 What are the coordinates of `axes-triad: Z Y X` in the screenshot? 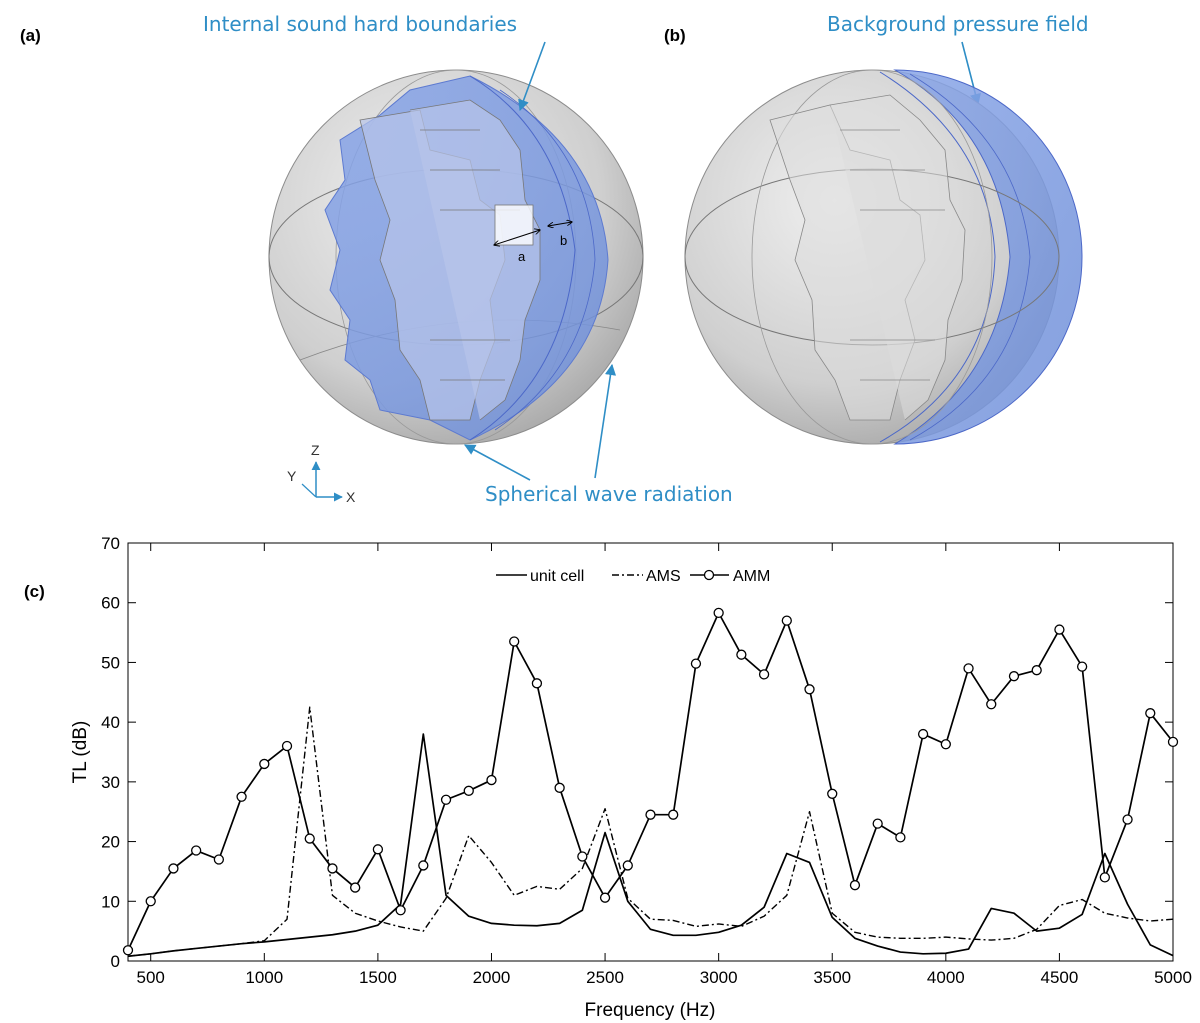 It's located at (321, 473).